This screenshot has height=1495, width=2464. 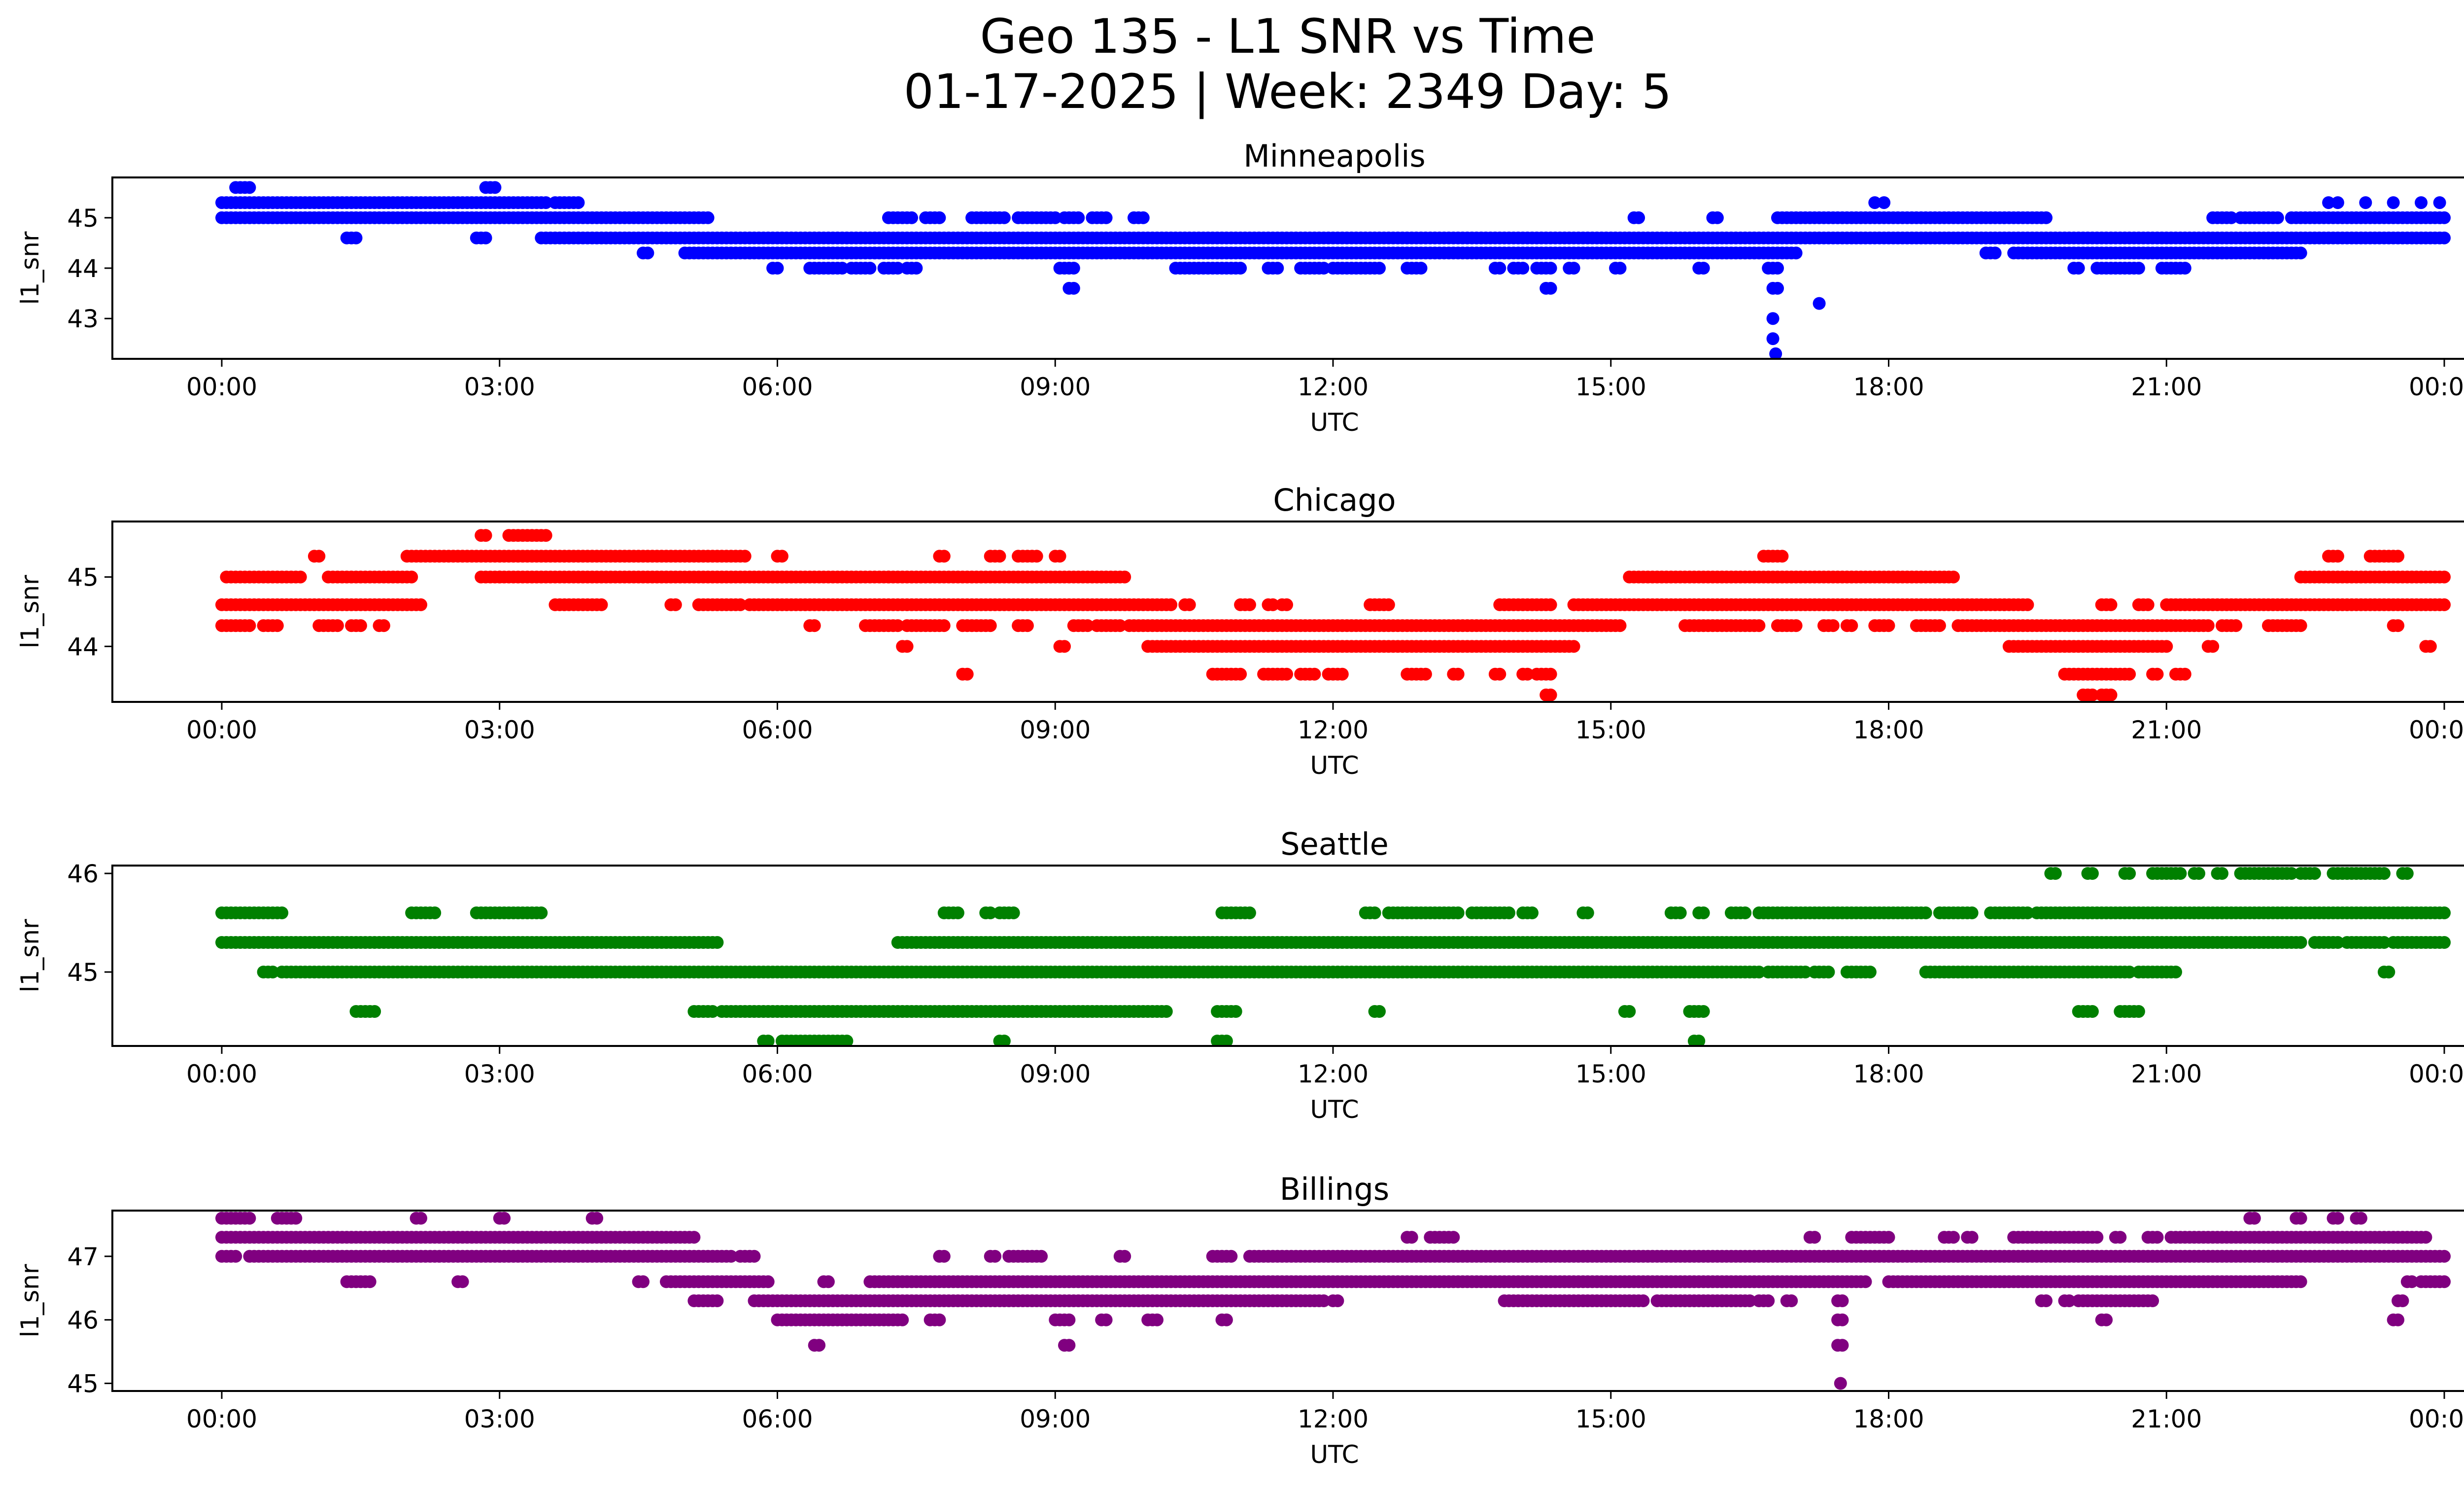 I want to click on plot-frame, so click(x=1287, y=956).